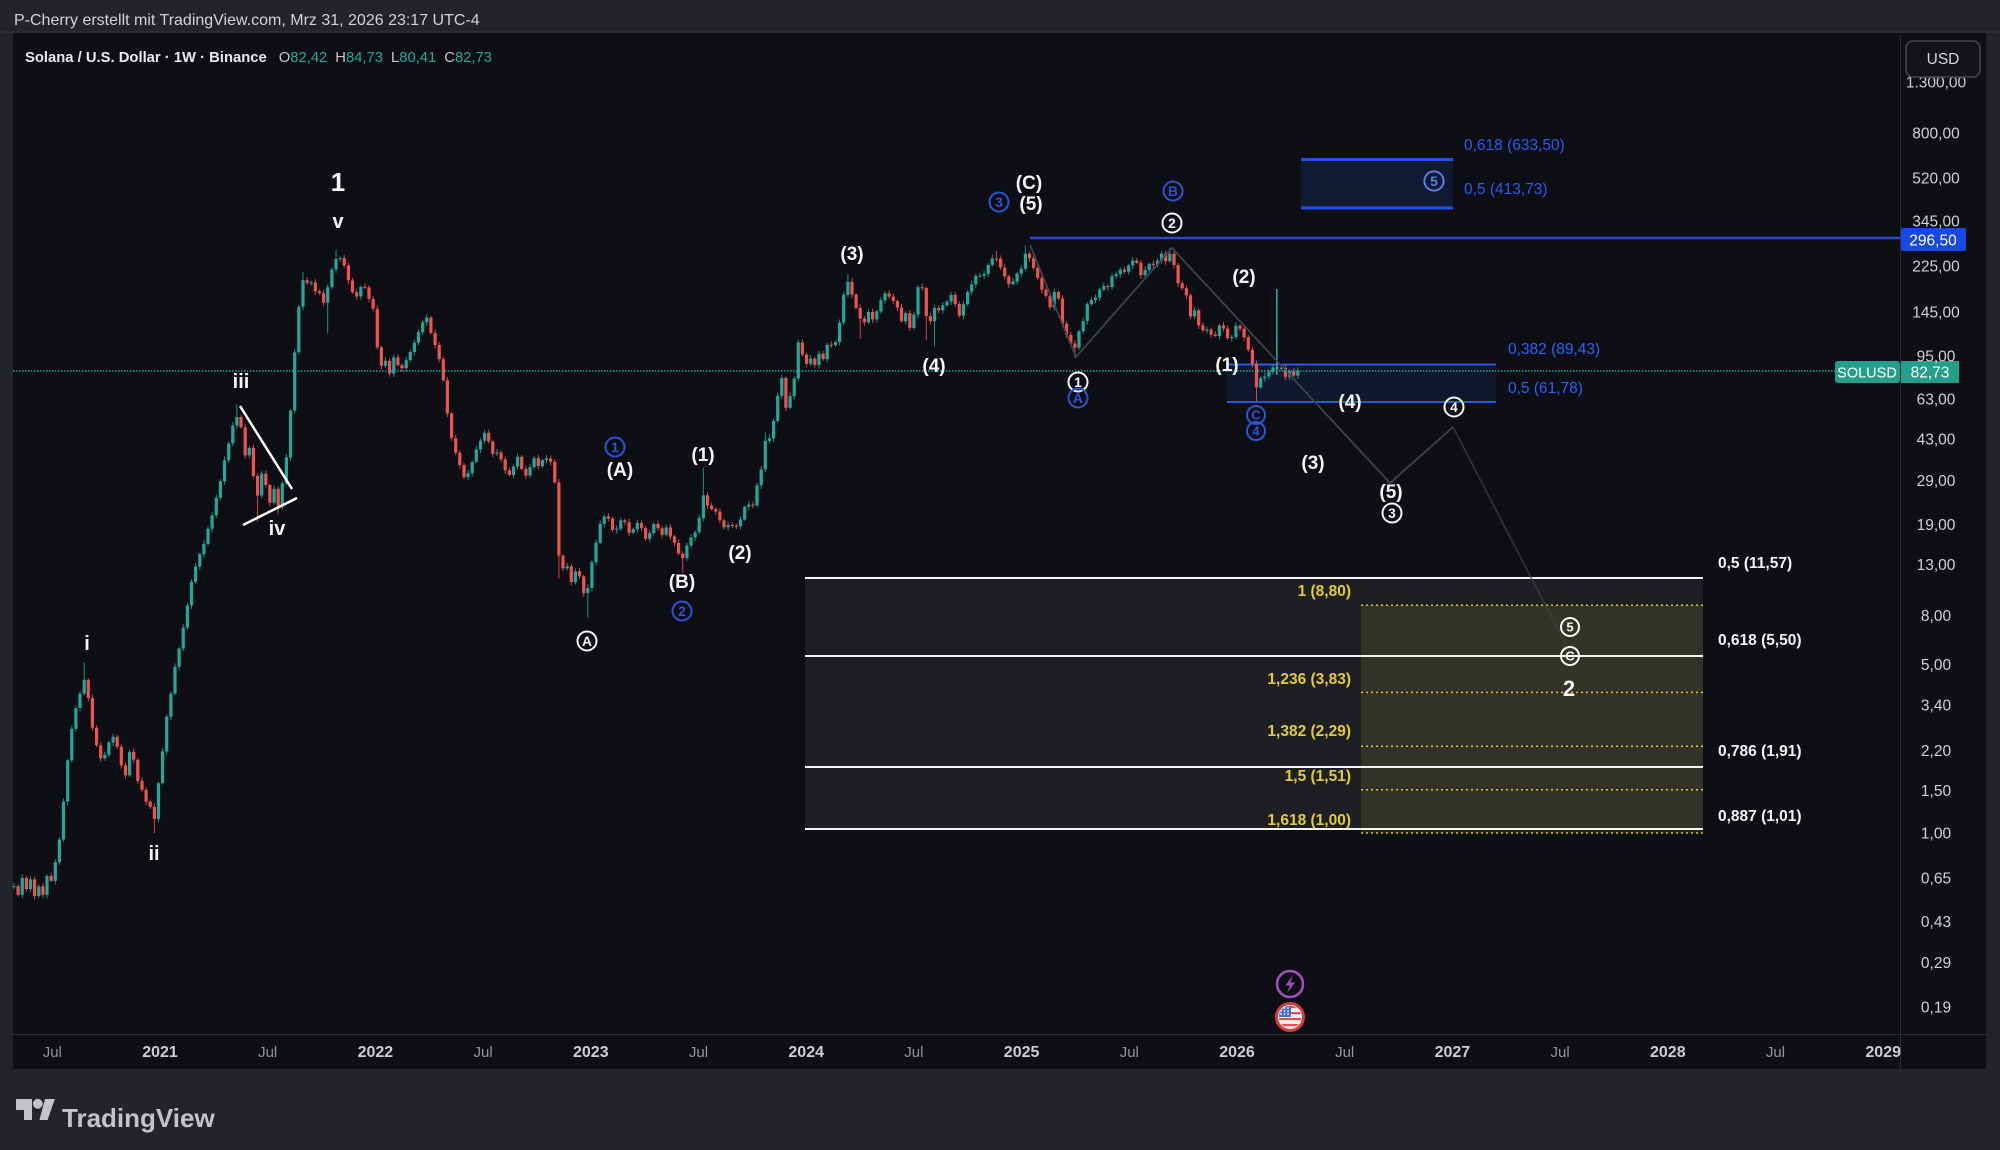  Describe the element at coordinates (1309, 679) in the screenshot. I see `svg-text: 1,236 (3,83)` at that location.